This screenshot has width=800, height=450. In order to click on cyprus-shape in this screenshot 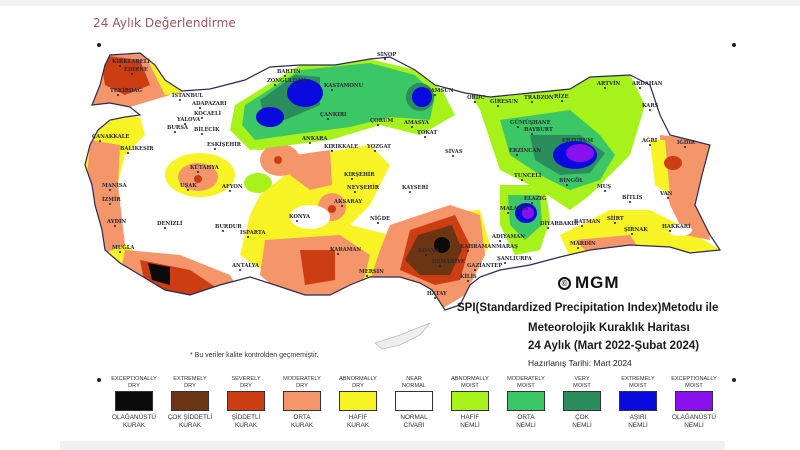, I will do `click(402, 336)`.